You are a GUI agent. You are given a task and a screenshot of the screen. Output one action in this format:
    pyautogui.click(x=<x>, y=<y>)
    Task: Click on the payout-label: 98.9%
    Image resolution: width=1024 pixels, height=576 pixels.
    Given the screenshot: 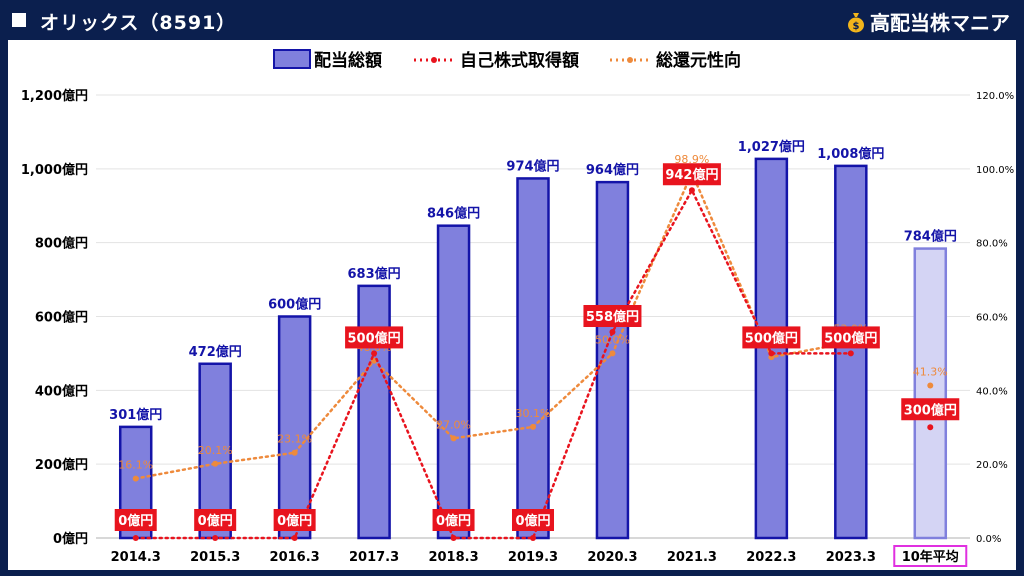 What is the action you would take?
    pyautogui.click(x=691, y=159)
    